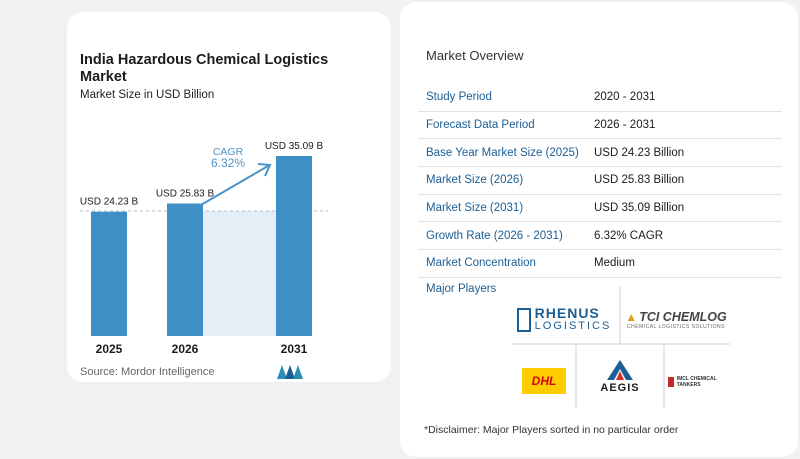 This screenshot has width=800, height=459. What do you see at coordinates (620, 388) in the screenshot?
I see `aegis-logo-text: AEGIS` at bounding box center [620, 388].